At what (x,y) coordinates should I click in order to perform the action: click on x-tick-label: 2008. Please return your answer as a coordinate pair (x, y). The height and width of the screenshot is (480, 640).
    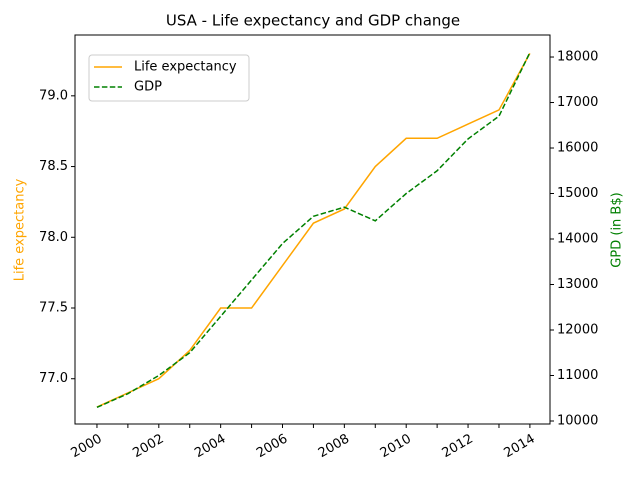
    Looking at the image, I should click on (334, 447).